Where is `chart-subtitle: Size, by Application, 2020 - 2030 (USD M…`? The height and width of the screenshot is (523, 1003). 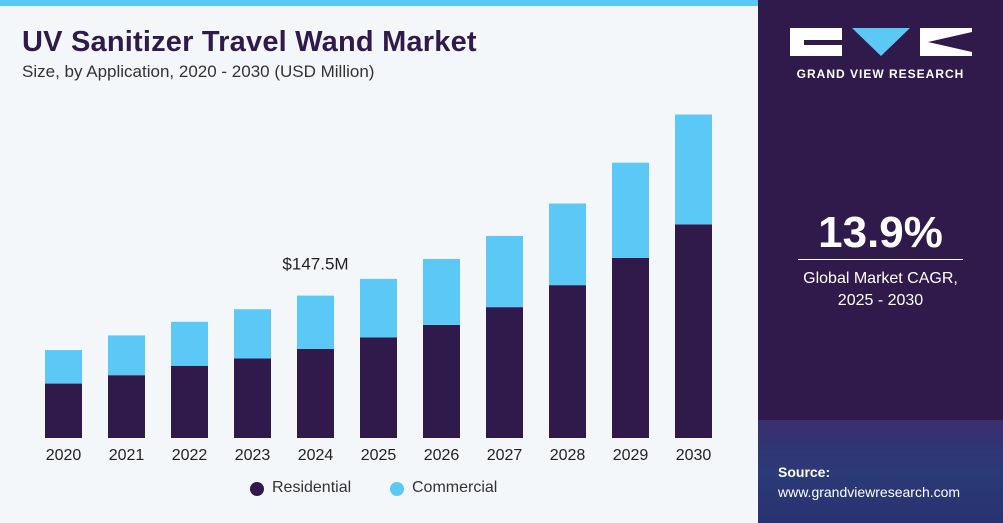 chart-subtitle: Size, by Application, 2020 - 2030 (USD M… is located at coordinates (198, 71).